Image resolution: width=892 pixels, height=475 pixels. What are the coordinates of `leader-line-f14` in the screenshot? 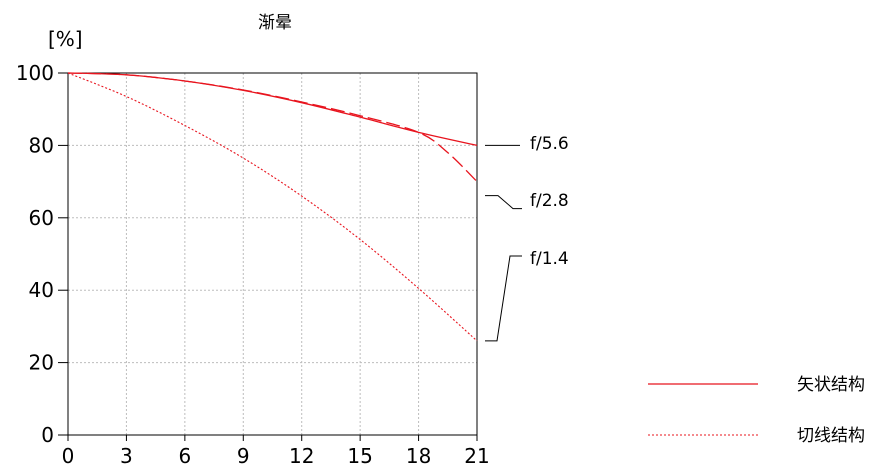 It's located at (503, 298).